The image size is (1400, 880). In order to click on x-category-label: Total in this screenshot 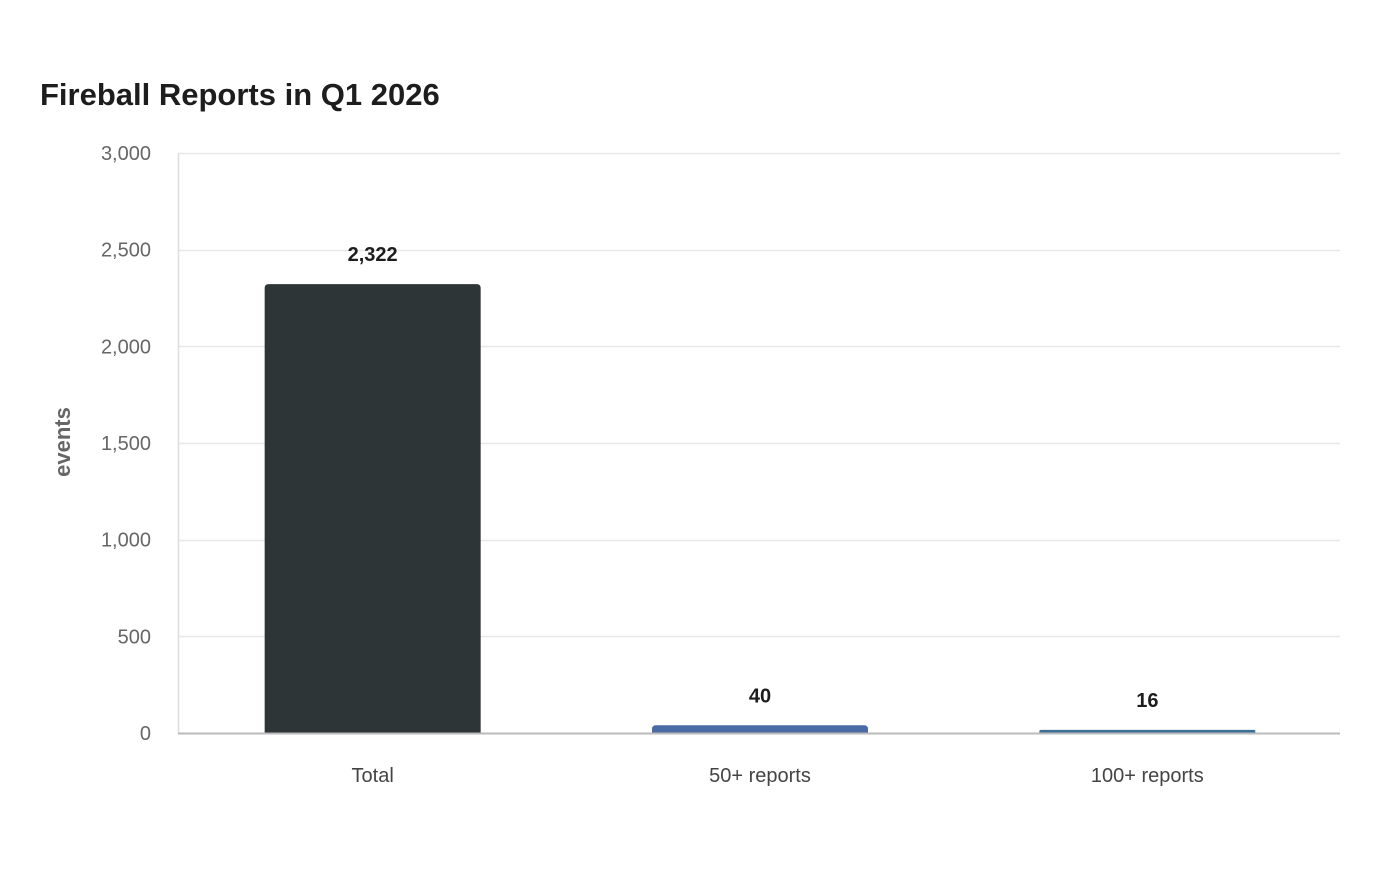, I will do `click(373, 776)`.